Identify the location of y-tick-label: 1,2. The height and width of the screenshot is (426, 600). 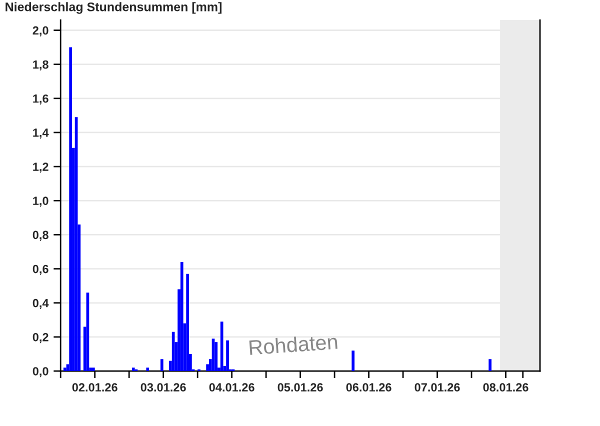
(40, 167).